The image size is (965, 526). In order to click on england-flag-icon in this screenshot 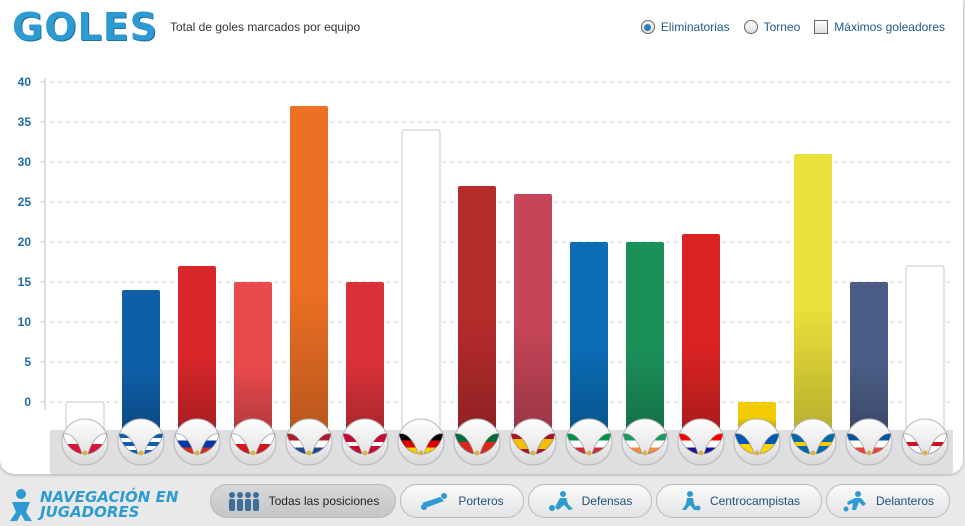, I will do `click(925, 442)`.